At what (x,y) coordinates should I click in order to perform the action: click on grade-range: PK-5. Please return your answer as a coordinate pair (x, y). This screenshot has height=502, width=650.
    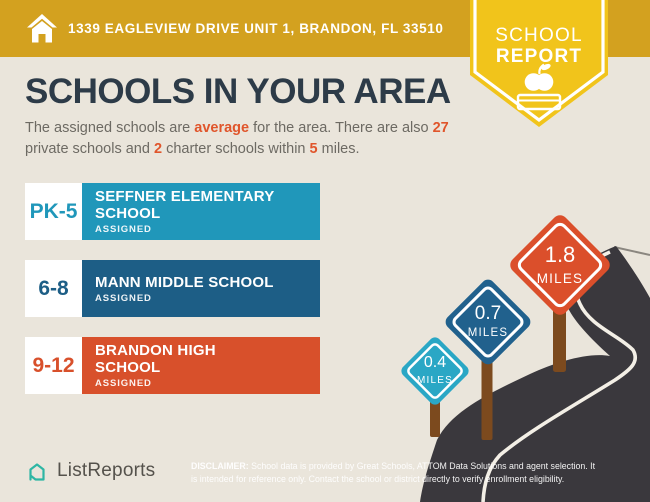
    Looking at the image, I should click on (53, 211).